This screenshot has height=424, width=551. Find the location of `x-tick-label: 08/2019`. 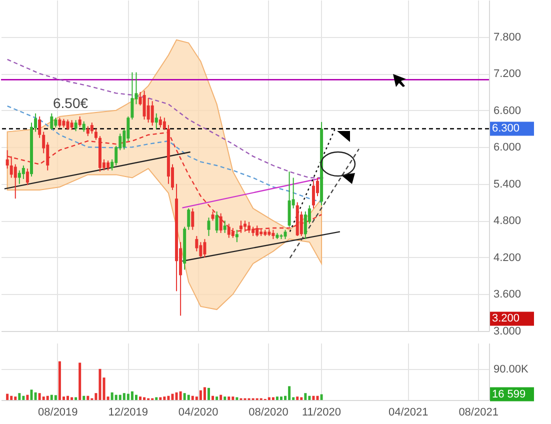

x-tick-label: 08/2019 is located at coordinates (58, 412).